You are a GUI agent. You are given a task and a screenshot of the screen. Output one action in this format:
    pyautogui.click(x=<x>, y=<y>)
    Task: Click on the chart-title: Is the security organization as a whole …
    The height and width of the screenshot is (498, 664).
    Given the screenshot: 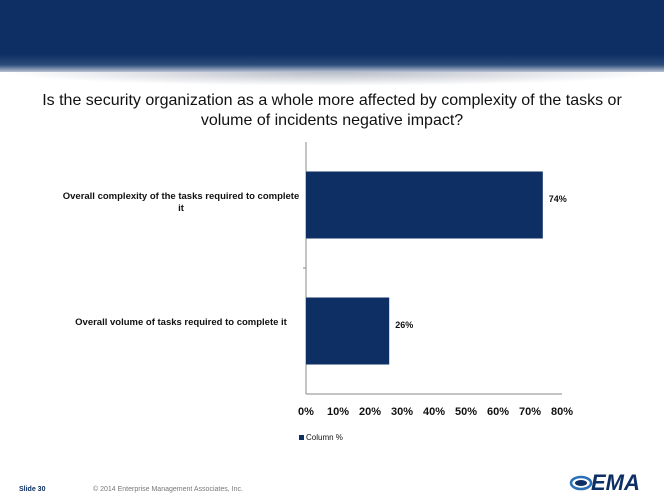 What is the action you would take?
    pyautogui.click(x=332, y=110)
    